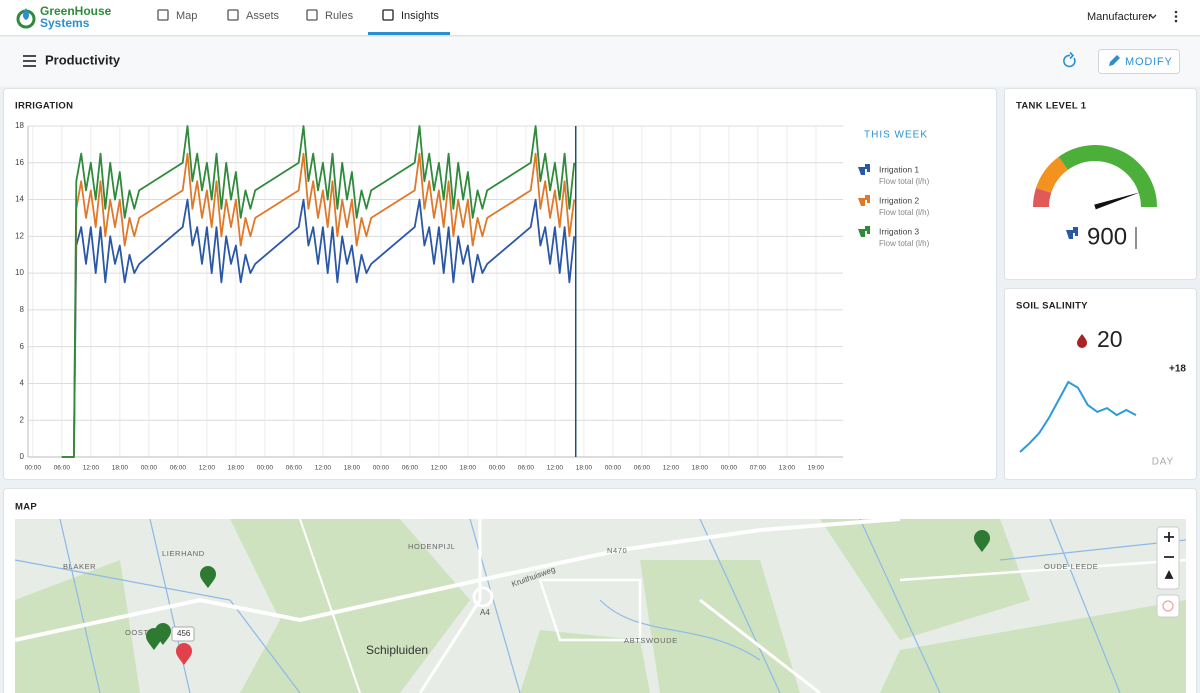 The width and height of the screenshot is (1200, 693). What do you see at coordinates (26, 14) in the screenshot?
I see `logo-drop` at bounding box center [26, 14].